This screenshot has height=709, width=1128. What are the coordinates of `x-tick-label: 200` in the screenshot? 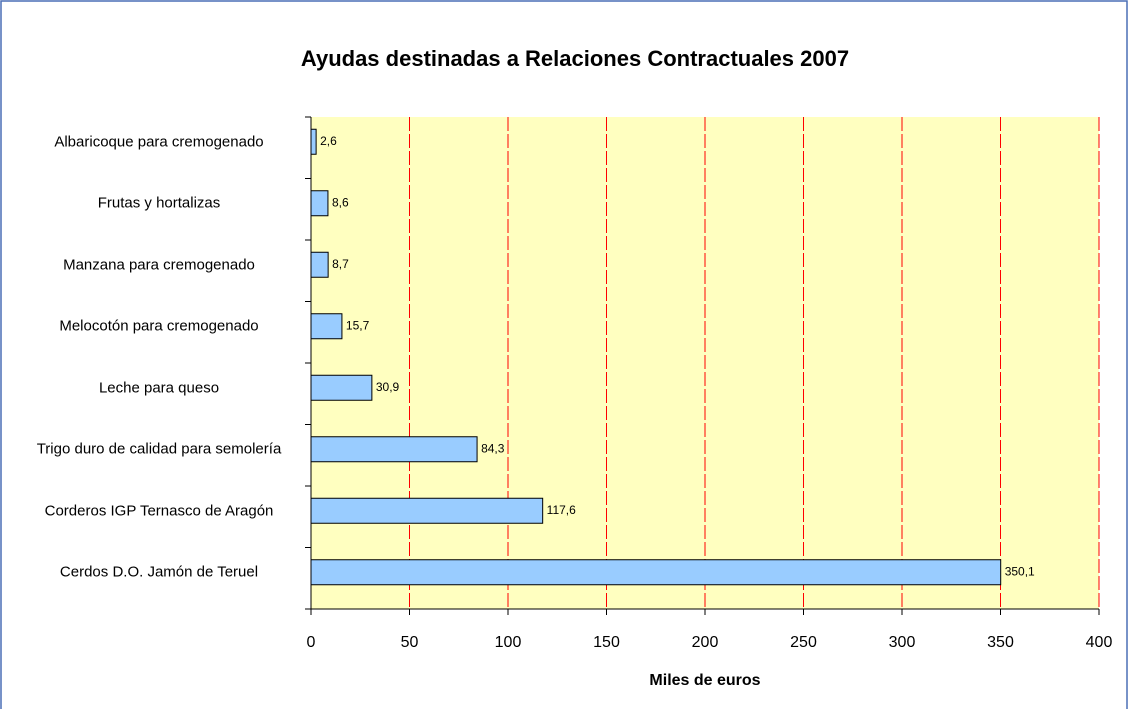 It's located at (705, 642).